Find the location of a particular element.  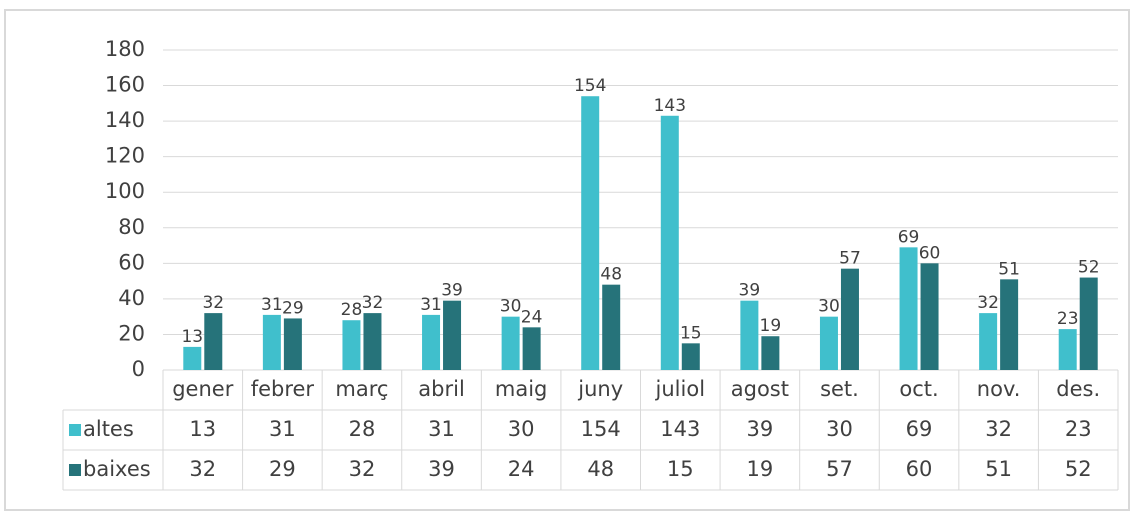

x-tick-label: nov. is located at coordinates (999, 389).